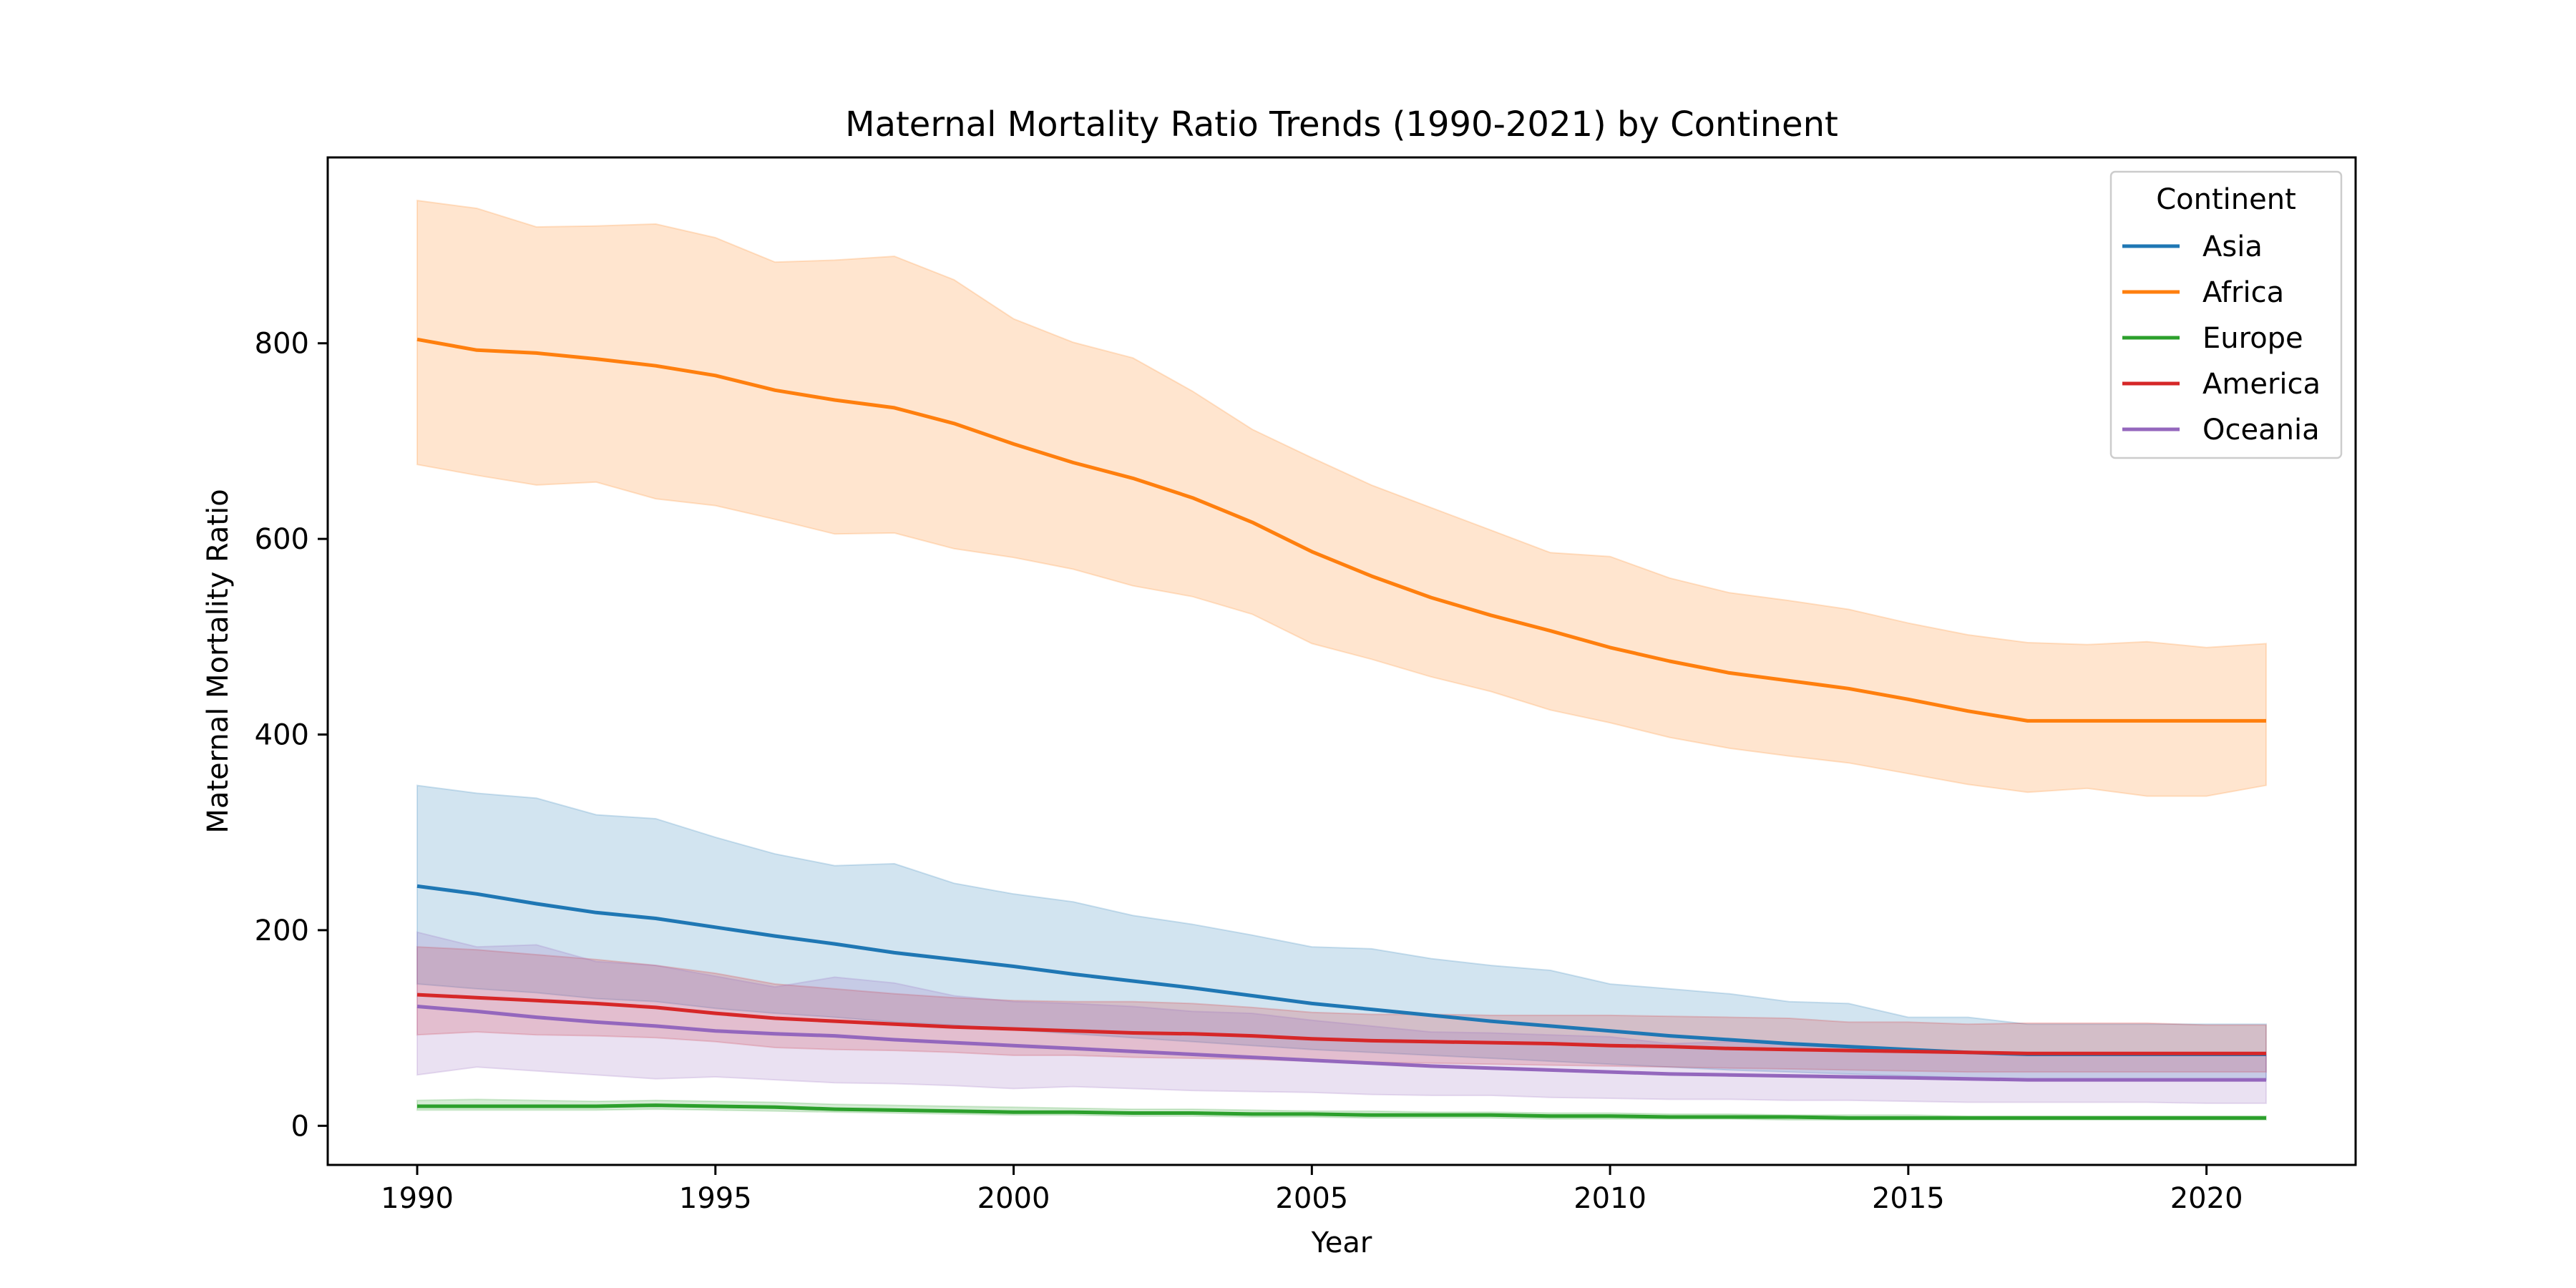 The height and width of the screenshot is (1288, 2576). I want to click on x-tick-label: 2000, so click(1013, 1198).